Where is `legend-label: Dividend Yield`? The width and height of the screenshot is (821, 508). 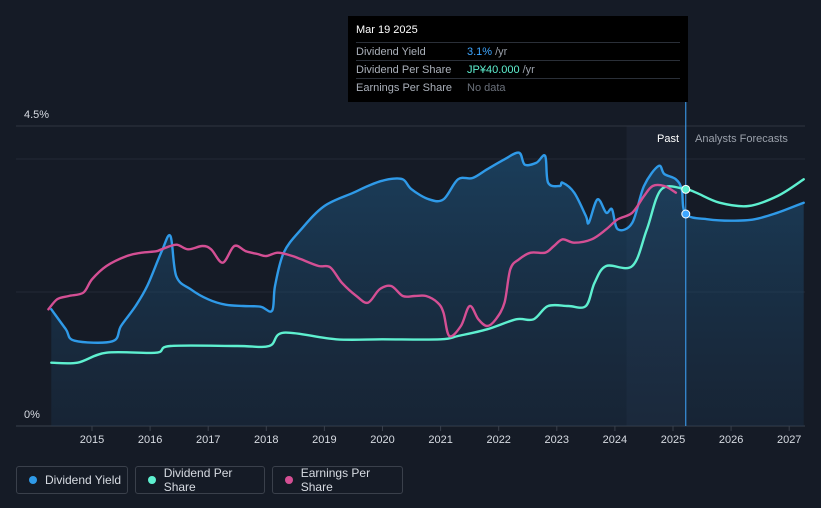 legend-label: Dividend Yield is located at coordinates (83, 480).